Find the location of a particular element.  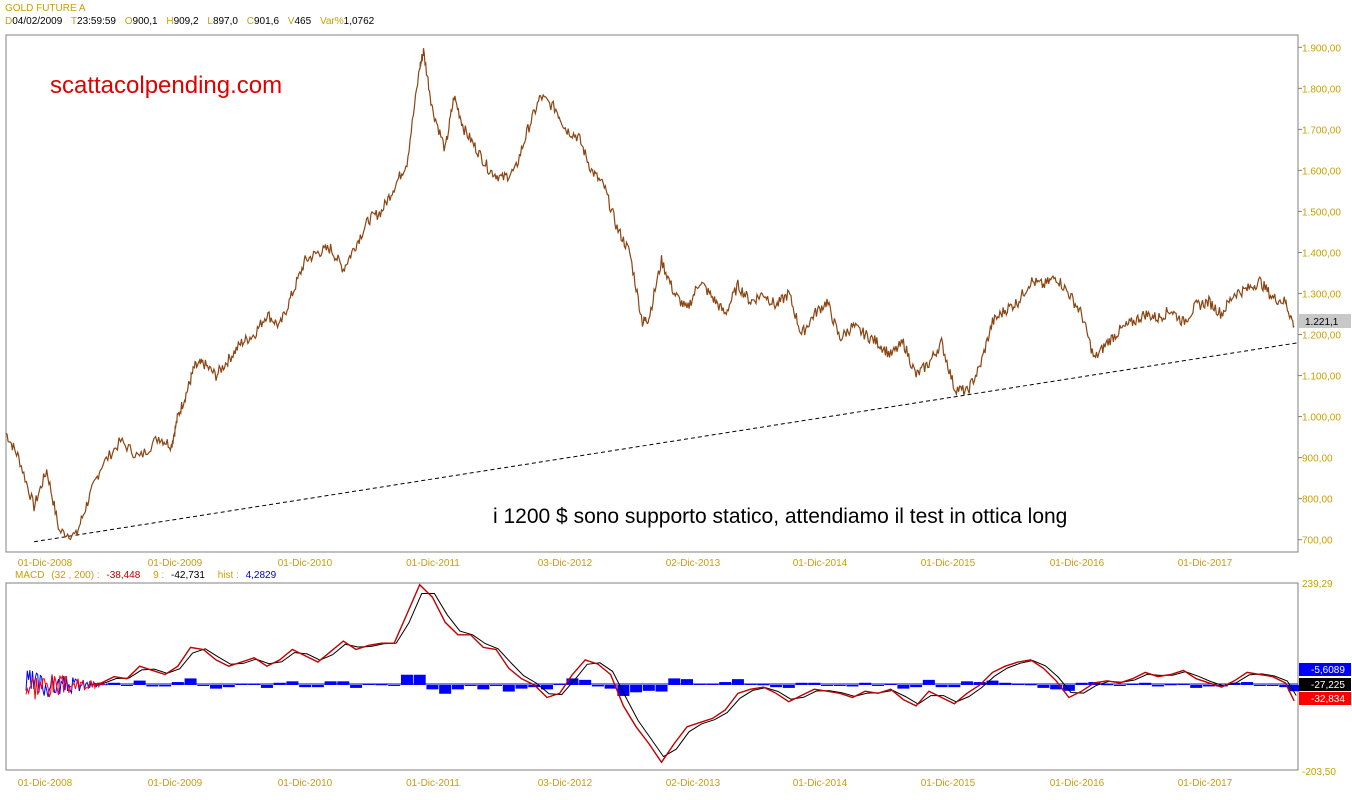

macd-x-tick-label: 01-Dic-2008 is located at coordinates (45, 783).